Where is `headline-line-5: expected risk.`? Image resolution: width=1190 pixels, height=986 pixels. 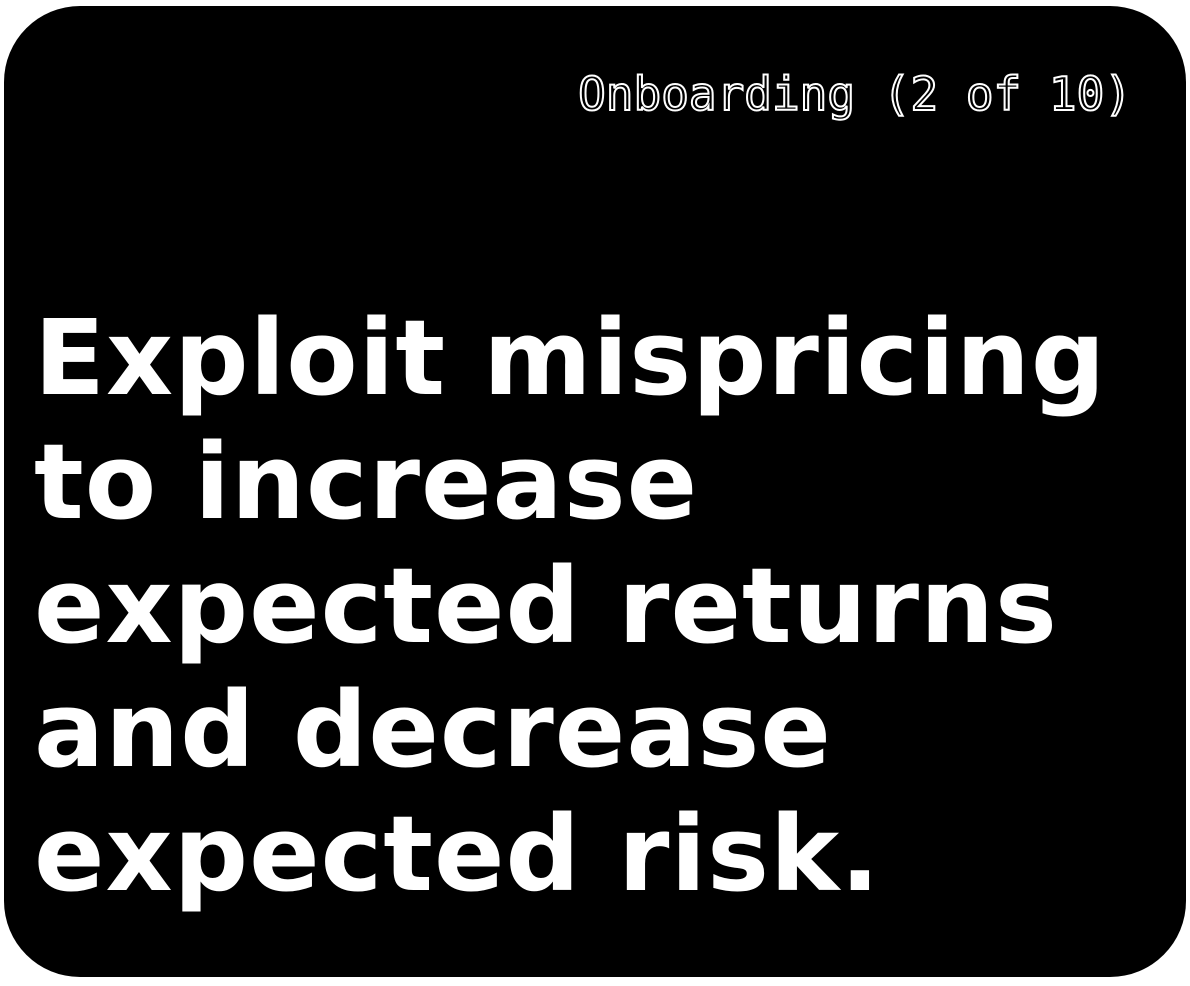 headline-line-5: expected risk. is located at coordinates (457, 854).